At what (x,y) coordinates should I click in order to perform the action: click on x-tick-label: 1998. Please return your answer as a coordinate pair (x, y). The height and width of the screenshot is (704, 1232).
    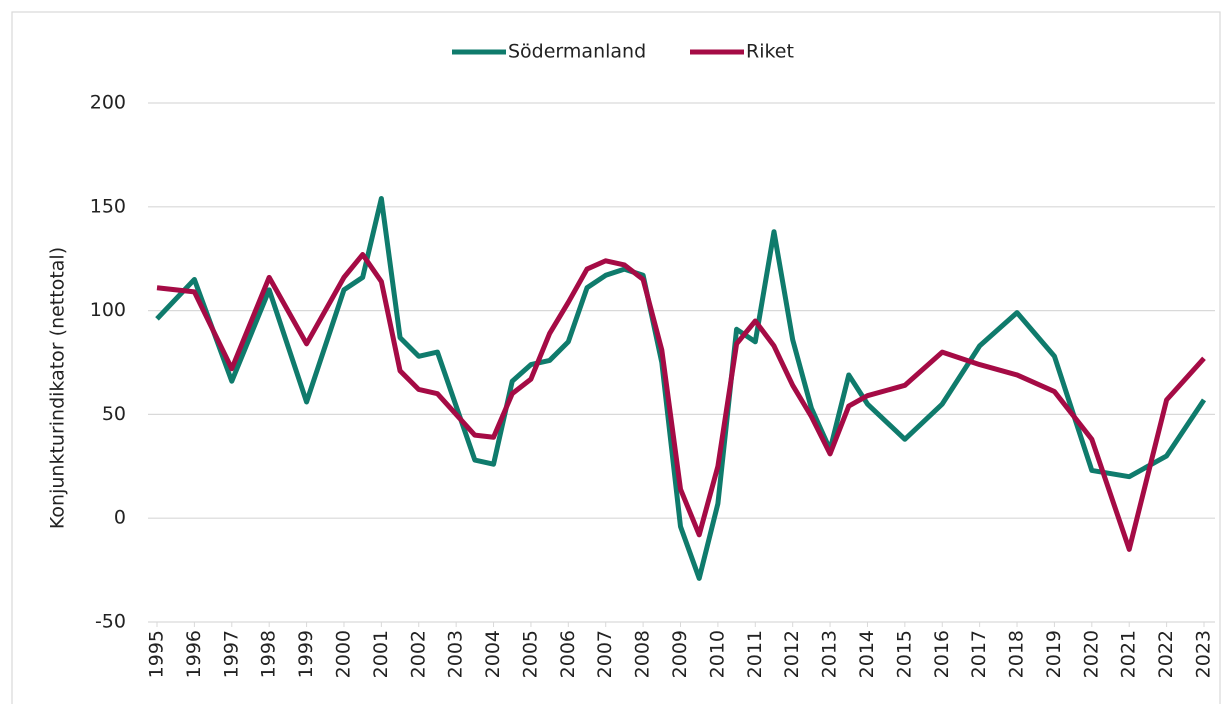
    Looking at the image, I should click on (269, 654).